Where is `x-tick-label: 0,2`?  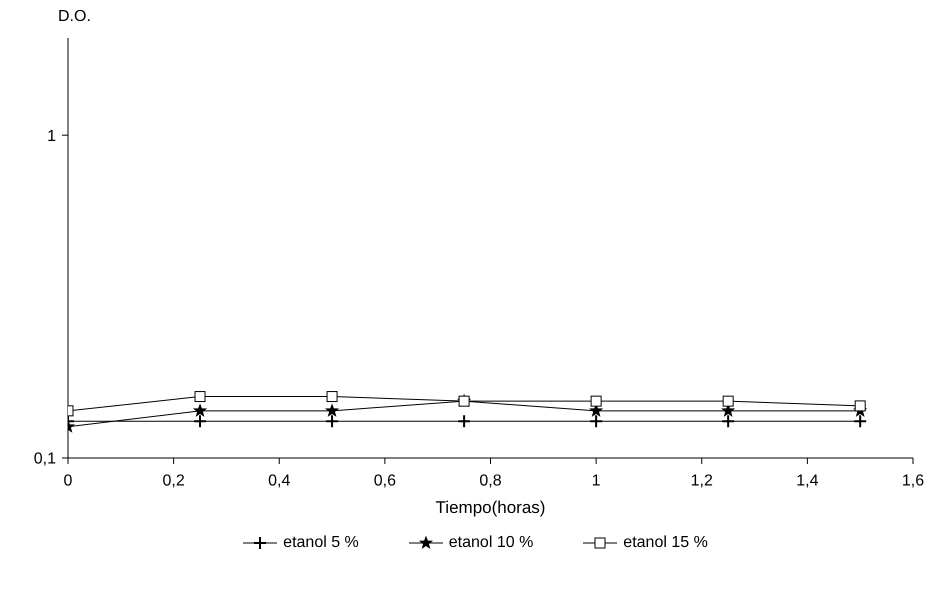 x-tick-label: 0,2 is located at coordinates (173, 481).